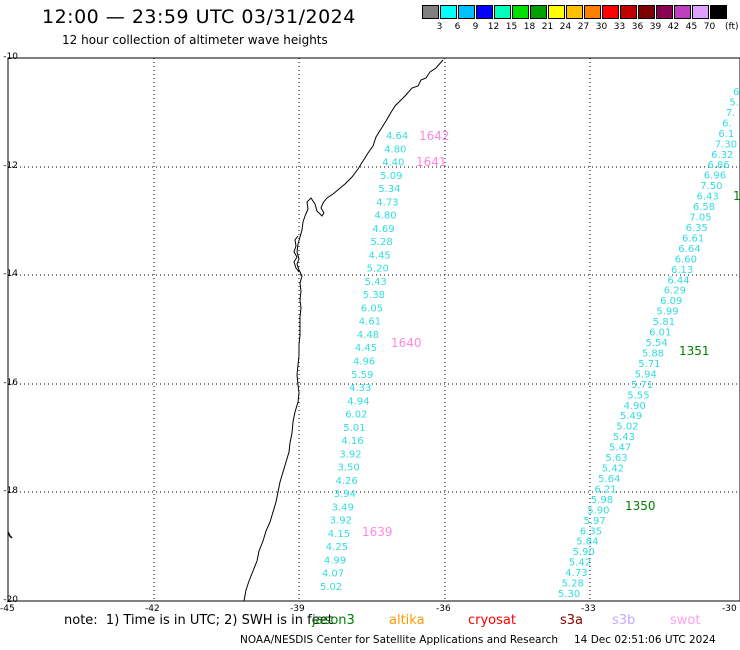 This screenshot has width=740, height=650. What do you see at coordinates (378, 269) in the screenshot?
I see `wave-height-label: 5.20` at bounding box center [378, 269].